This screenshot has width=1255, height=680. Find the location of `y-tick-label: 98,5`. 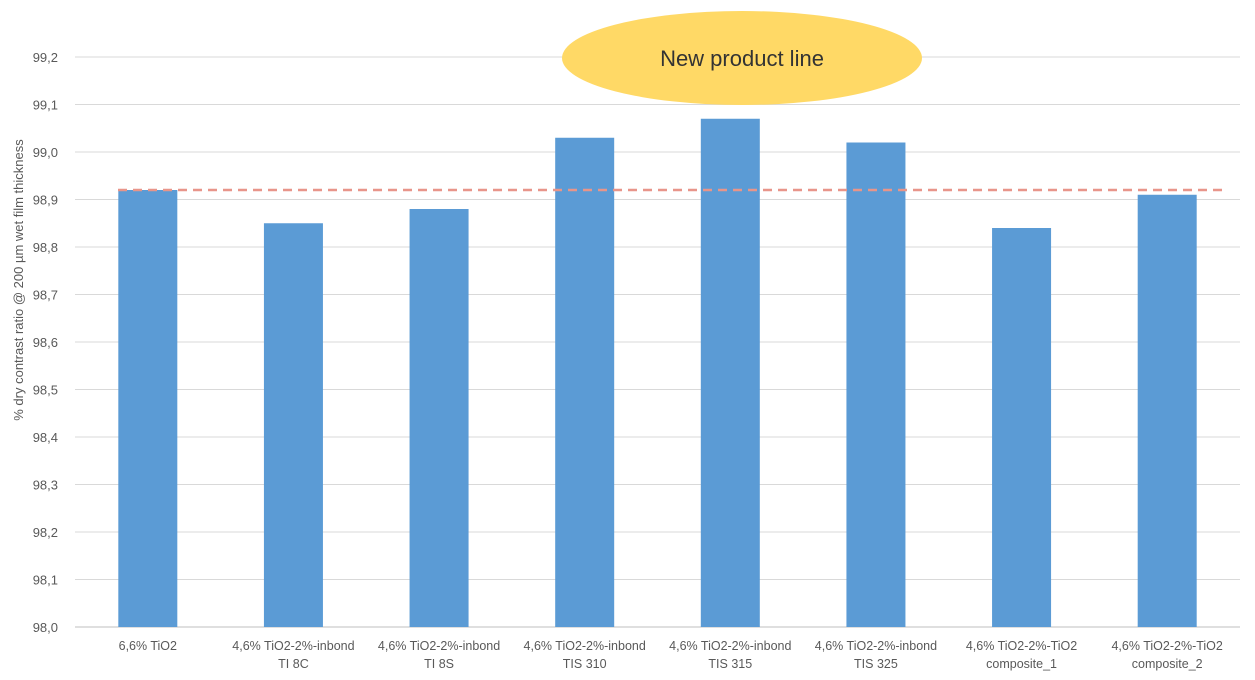

y-tick-label: 98,5 is located at coordinates (45, 390).